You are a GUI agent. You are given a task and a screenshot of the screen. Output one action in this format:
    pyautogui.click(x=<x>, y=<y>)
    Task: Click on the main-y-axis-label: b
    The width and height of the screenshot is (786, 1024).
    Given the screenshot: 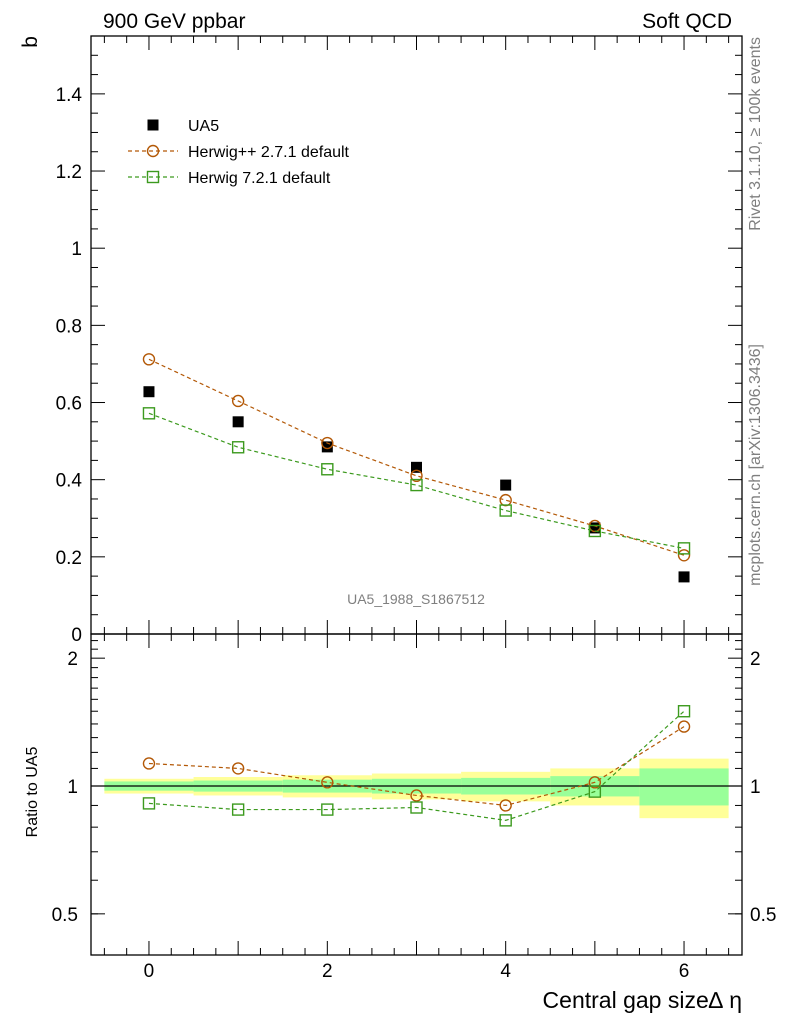 What is the action you would take?
    pyautogui.click(x=30, y=42)
    